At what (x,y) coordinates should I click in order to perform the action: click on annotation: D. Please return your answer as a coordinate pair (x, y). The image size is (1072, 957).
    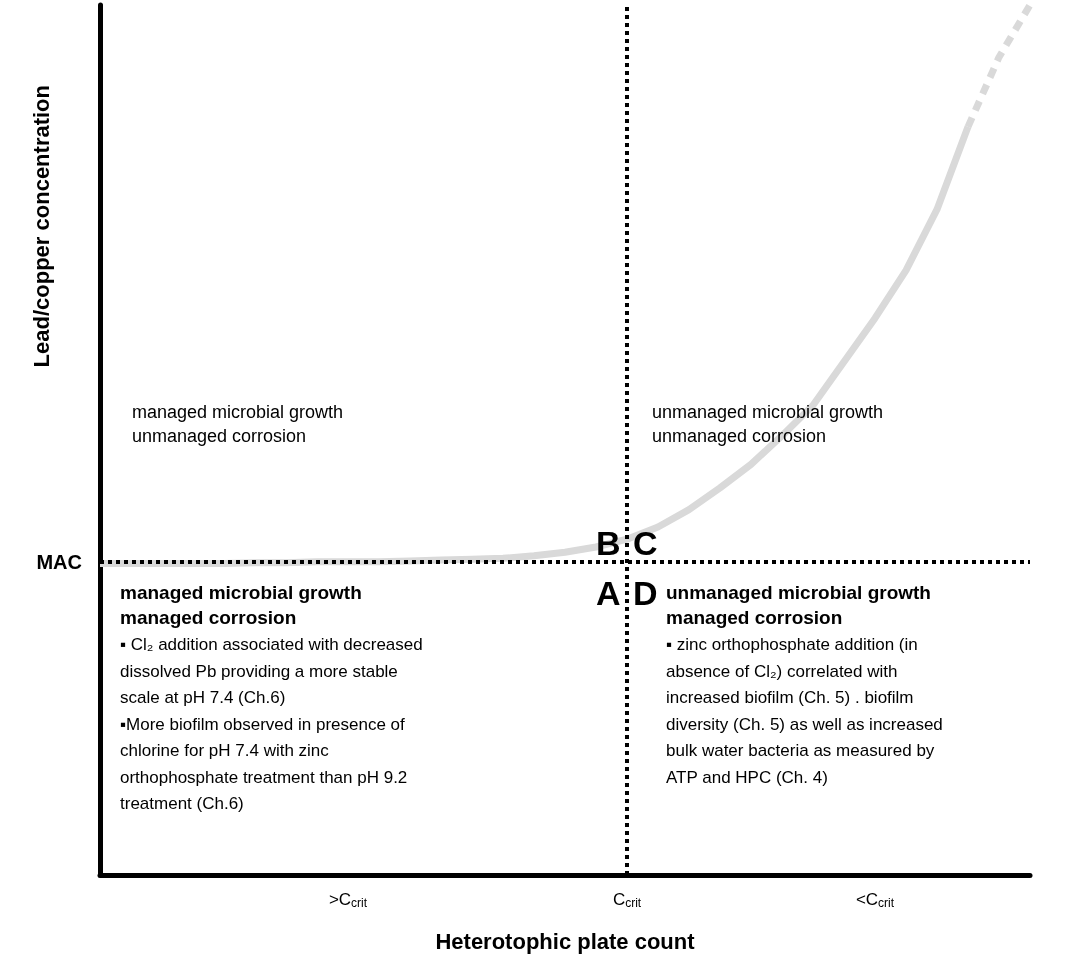
    Looking at the image, I should click on (645, 593).